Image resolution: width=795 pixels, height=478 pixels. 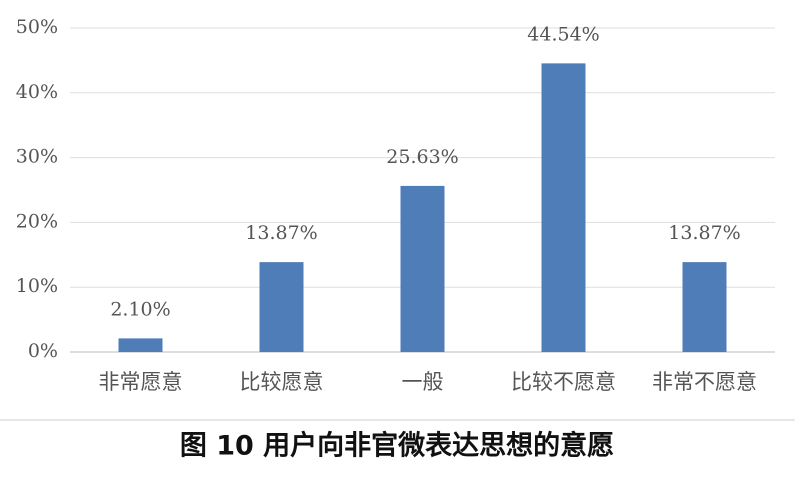 What do you see at coordinates (563, 34) in the screenshot?
I see `data-label: 44.54%` at bounding box center [563, 34].